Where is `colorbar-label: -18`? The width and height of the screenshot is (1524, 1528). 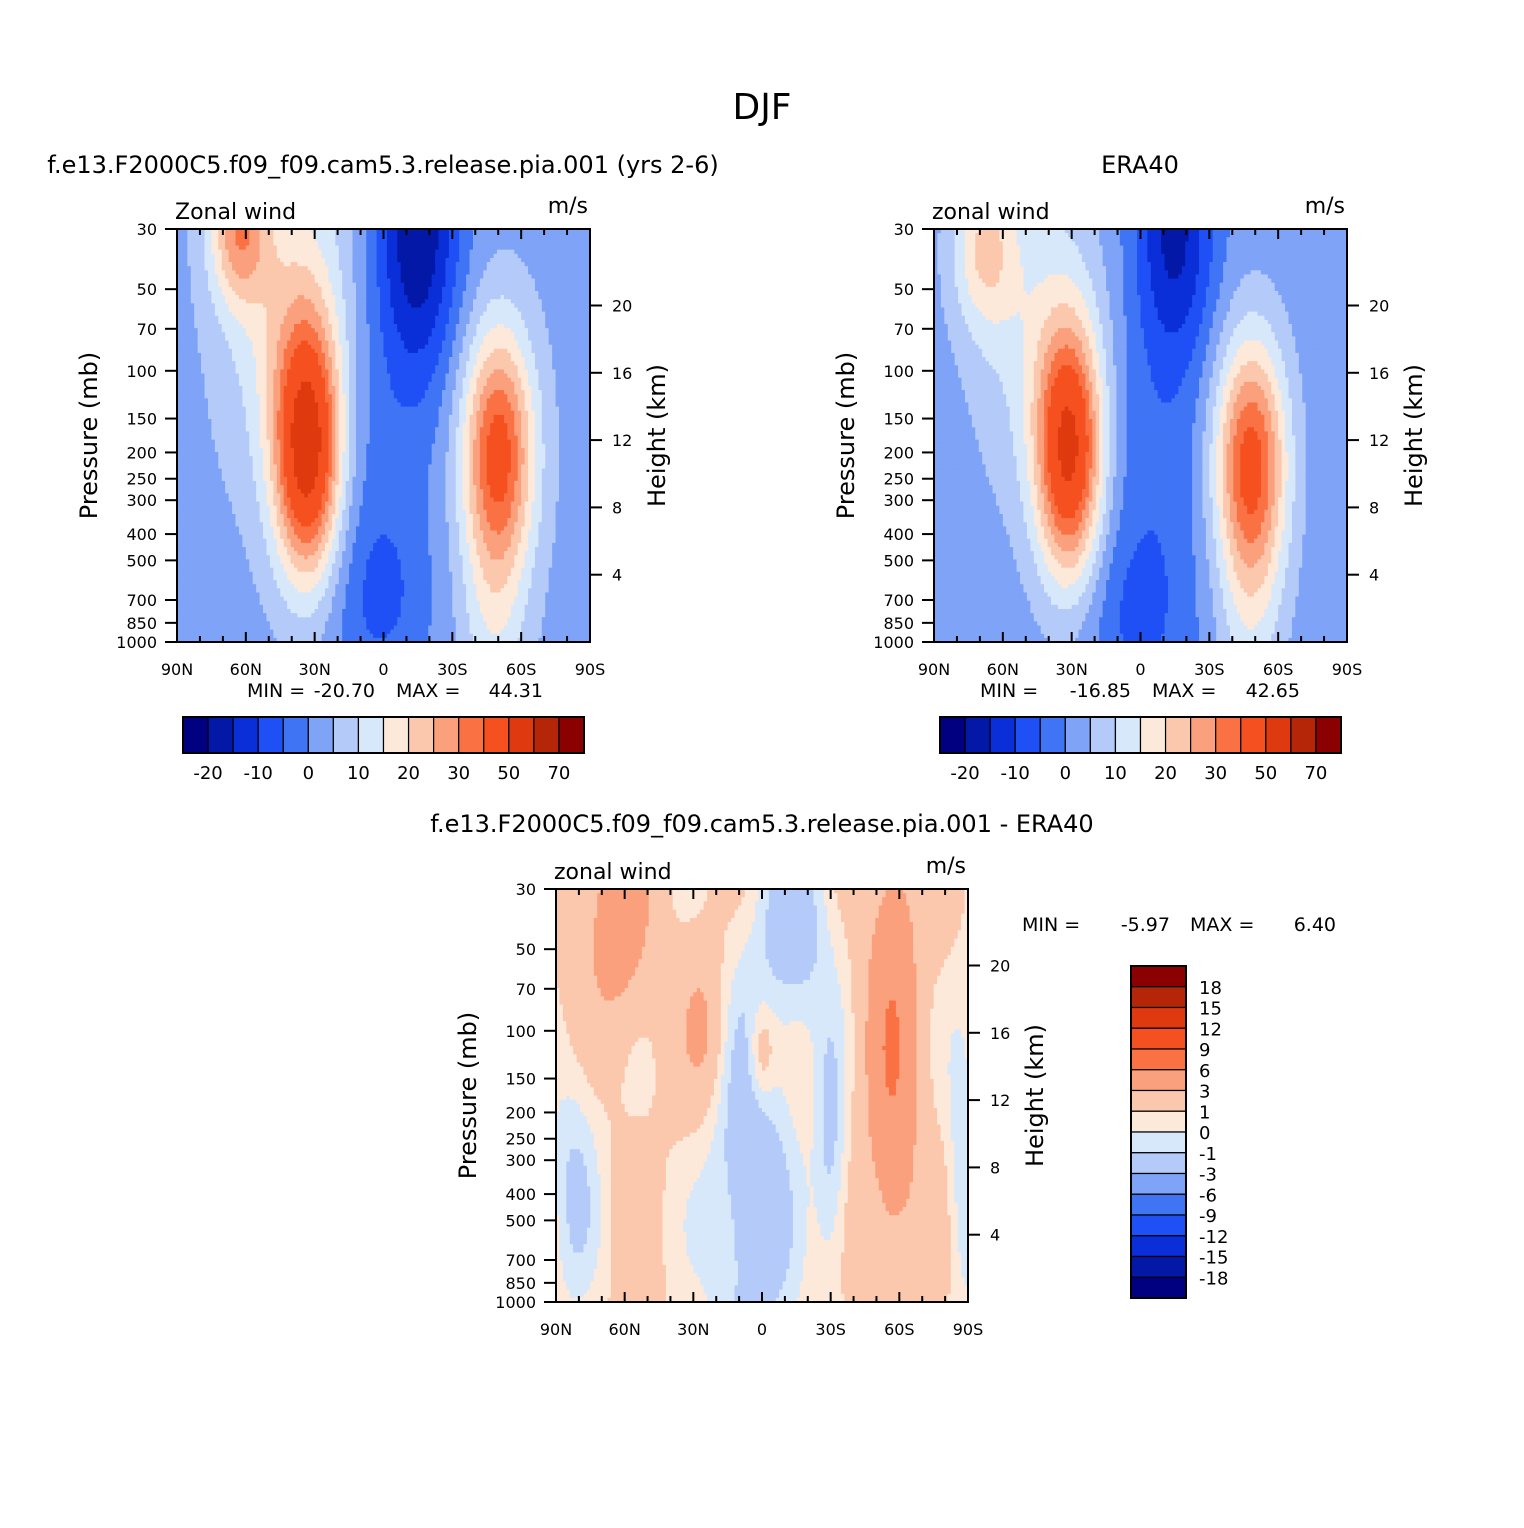
colorbar-label: -18 is located at coordinates (1213, 1278).